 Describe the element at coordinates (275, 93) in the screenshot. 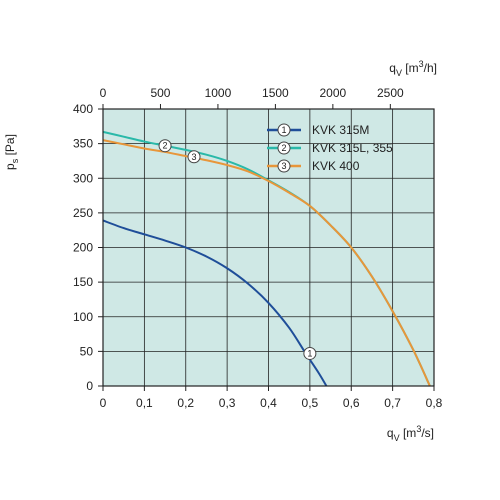

I see `x-top-tick-label: 1500` at that location.